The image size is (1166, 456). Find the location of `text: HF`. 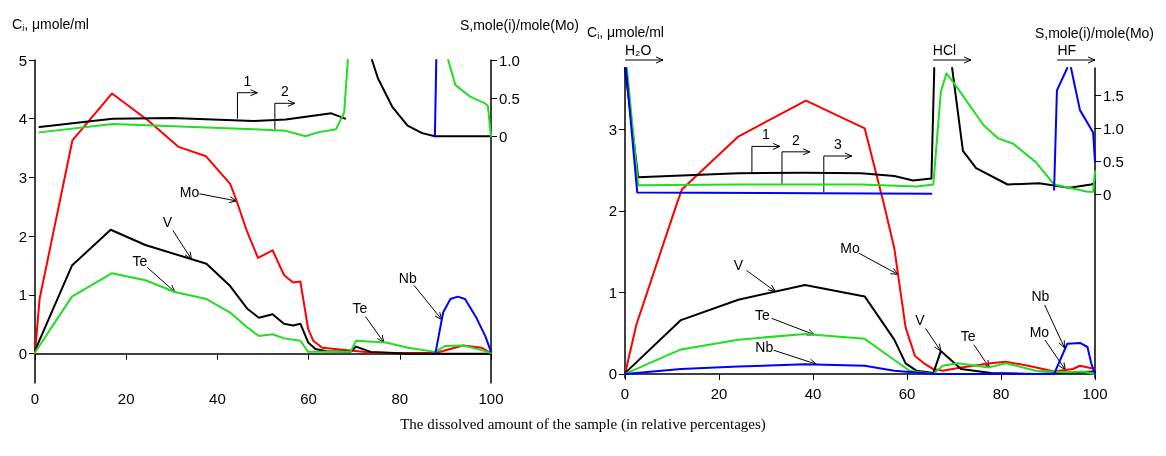

text: HF is located at coordinates (1067, 50).